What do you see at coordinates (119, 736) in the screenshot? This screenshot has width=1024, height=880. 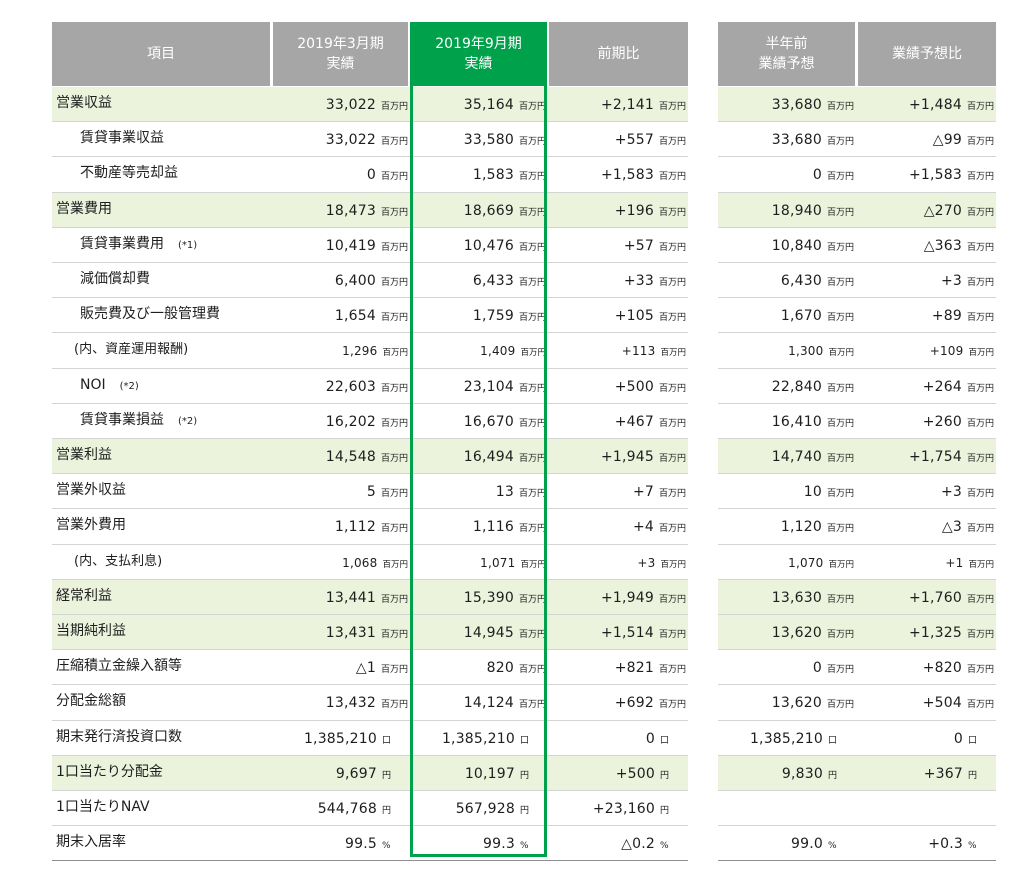 I see `row-label-text: 期末発行済投資口数` at bounding box center [119, 736].